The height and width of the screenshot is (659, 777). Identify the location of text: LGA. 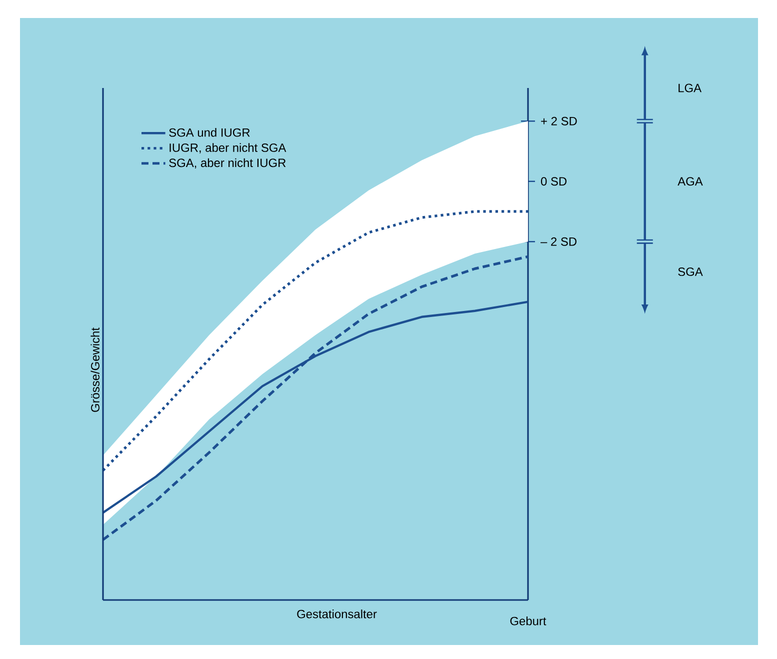
(690, 88).